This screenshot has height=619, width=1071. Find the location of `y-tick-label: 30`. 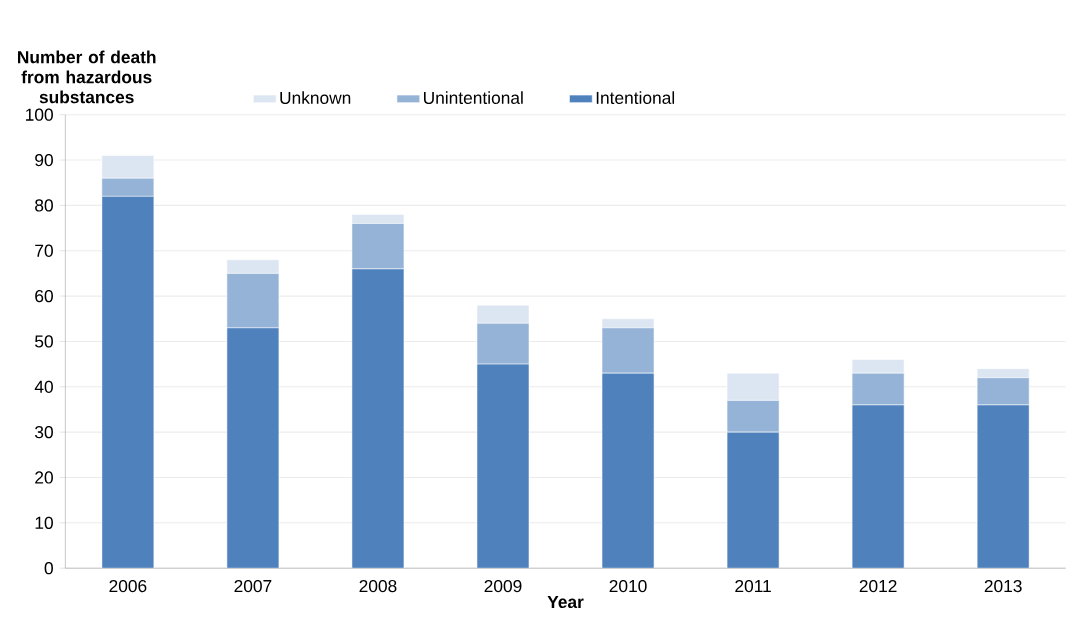

y-tick-label: 30 is located at coordinates (44, 432).